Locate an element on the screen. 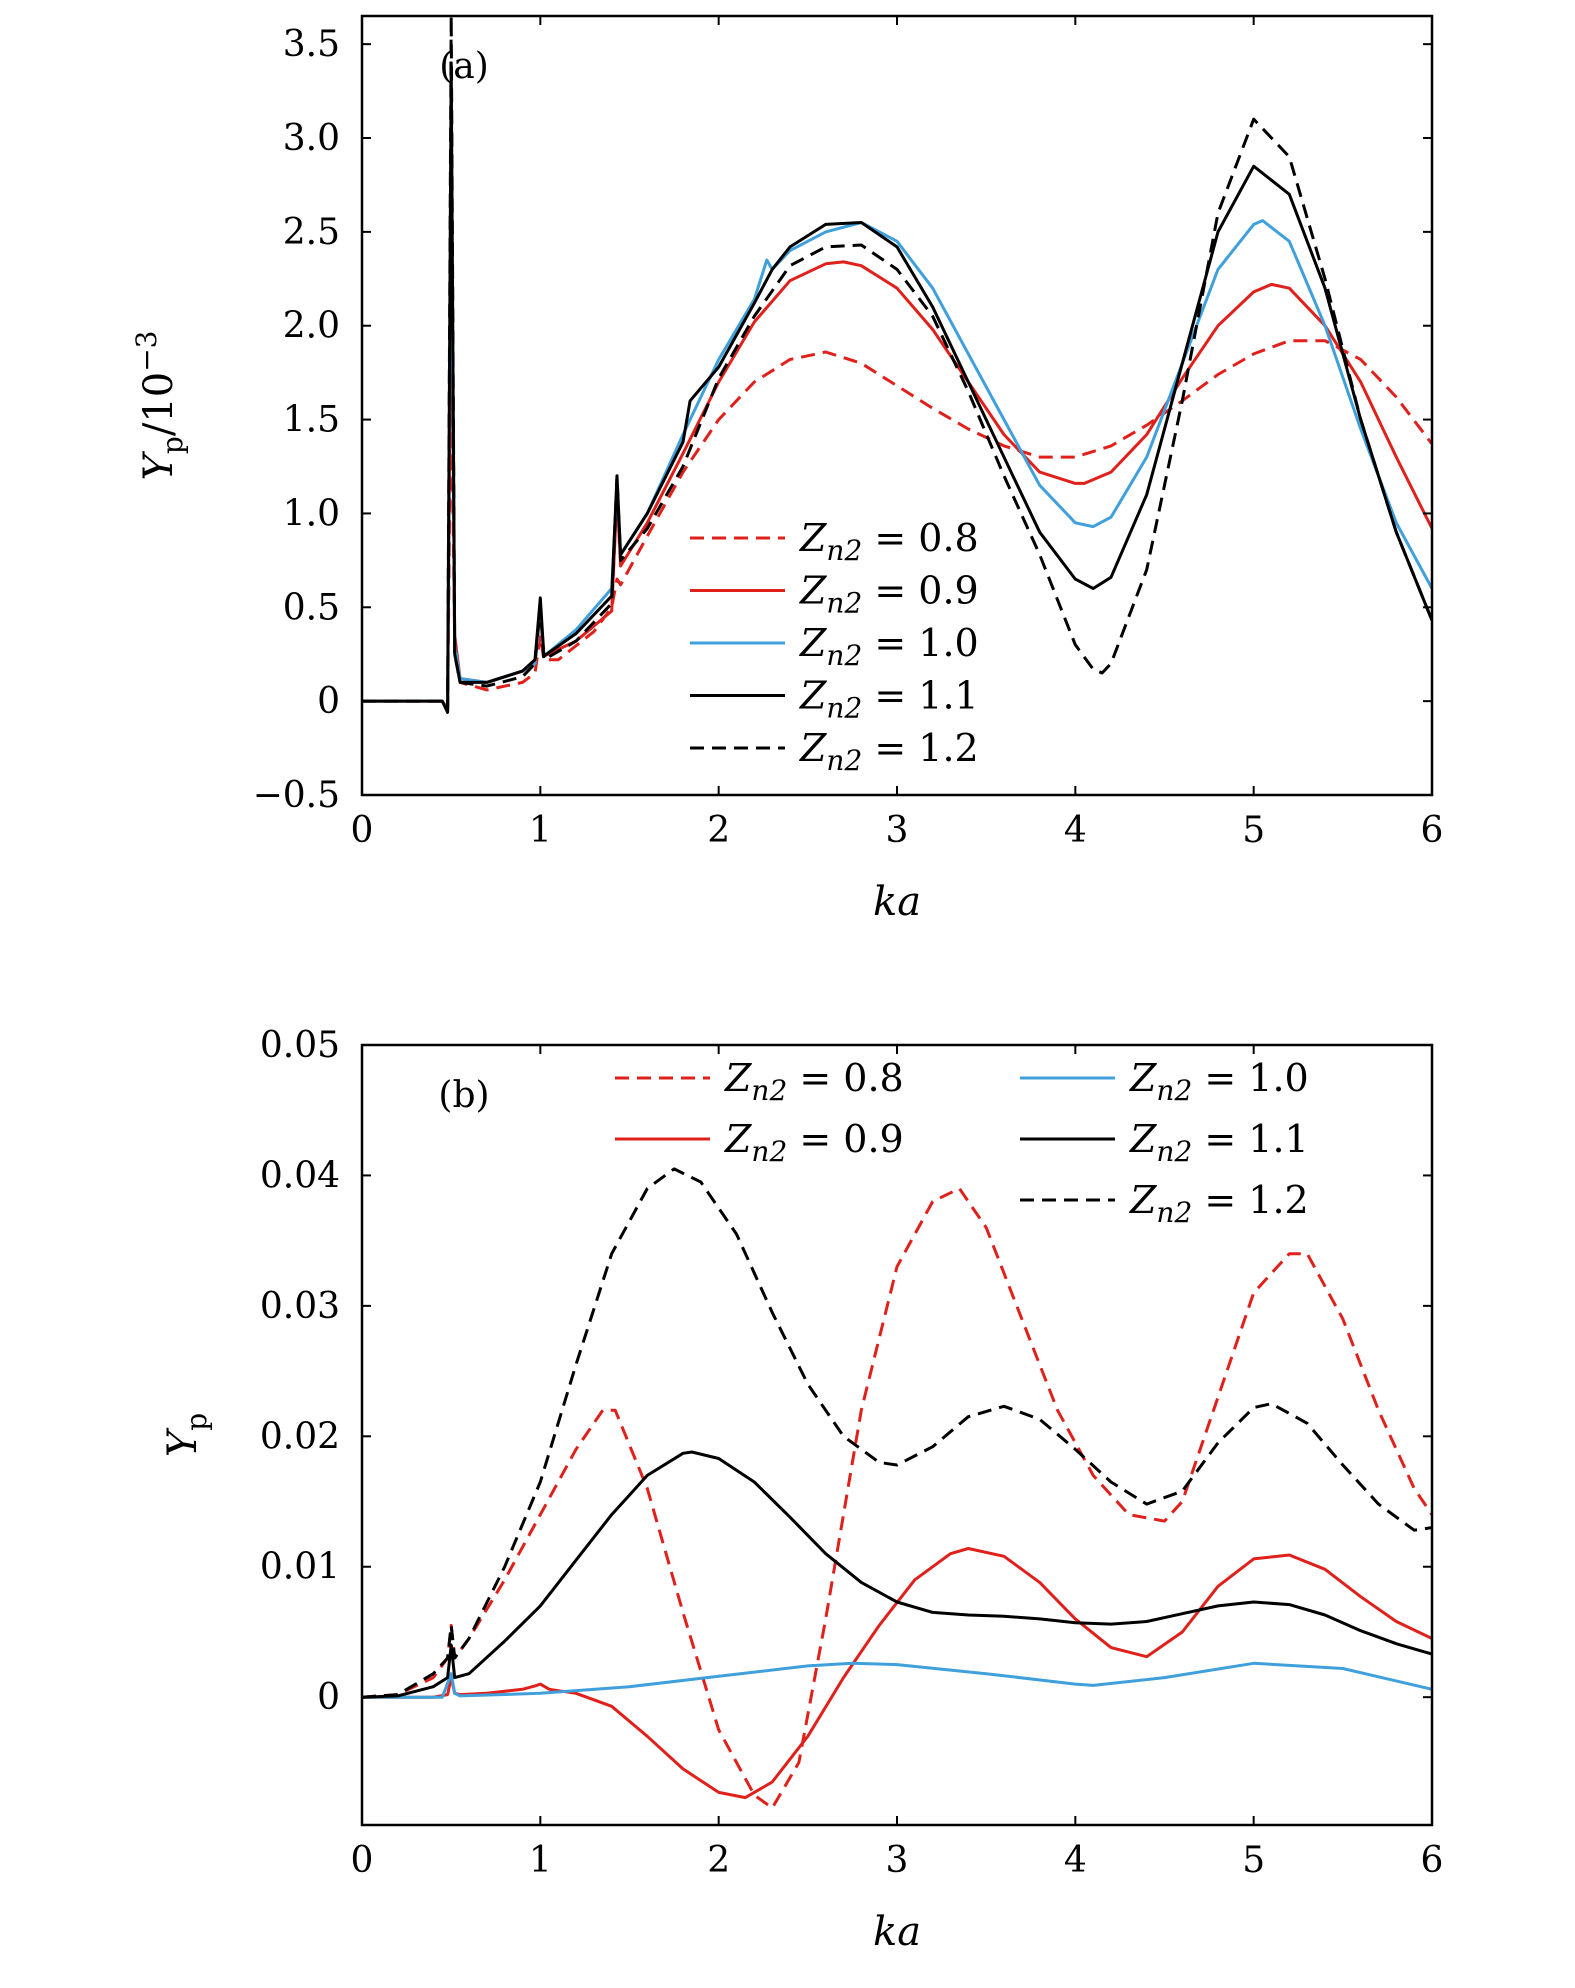 The width and height of the screenshot is (1575, 1988). y-axis-label-rest: /10 is located at coordinates (159, 404).